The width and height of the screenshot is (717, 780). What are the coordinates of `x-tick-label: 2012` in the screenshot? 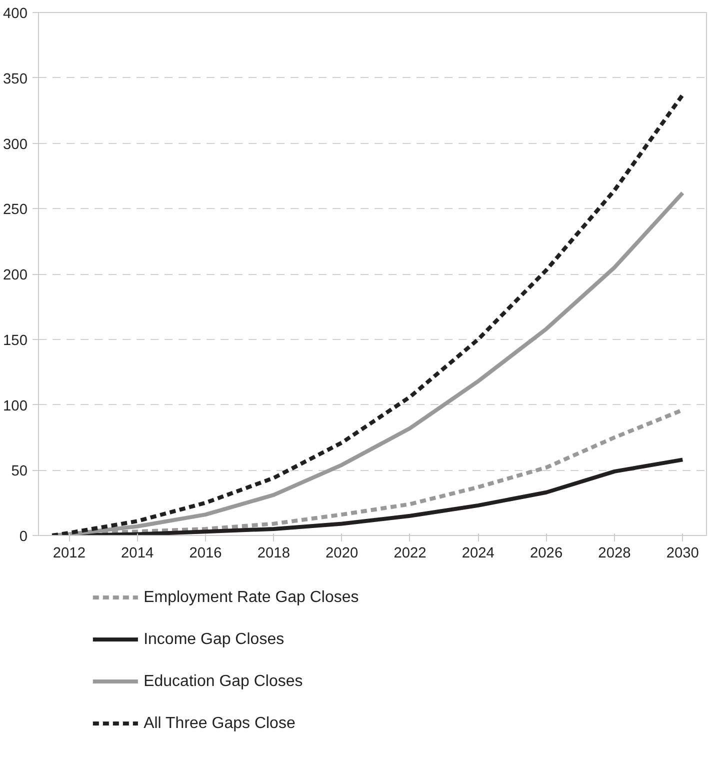 It's located at (69, 554).